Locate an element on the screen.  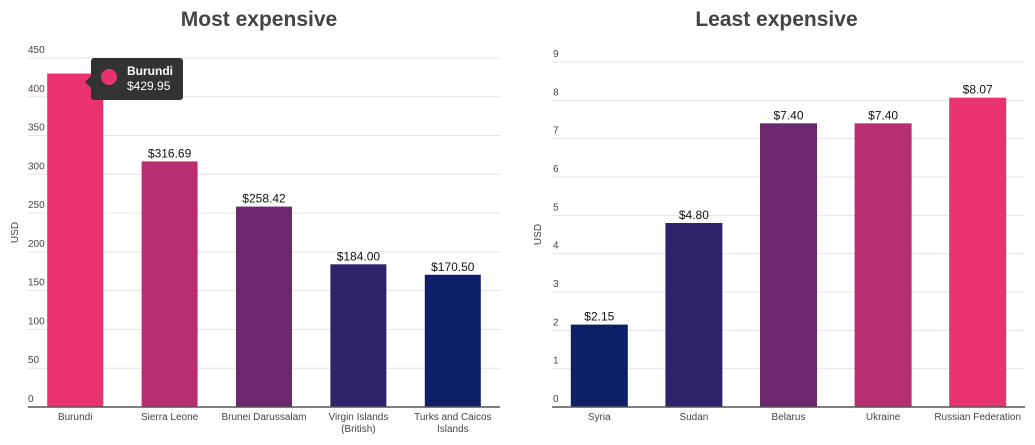
y-tick-label: 4 is located at coordinates (556, 246).